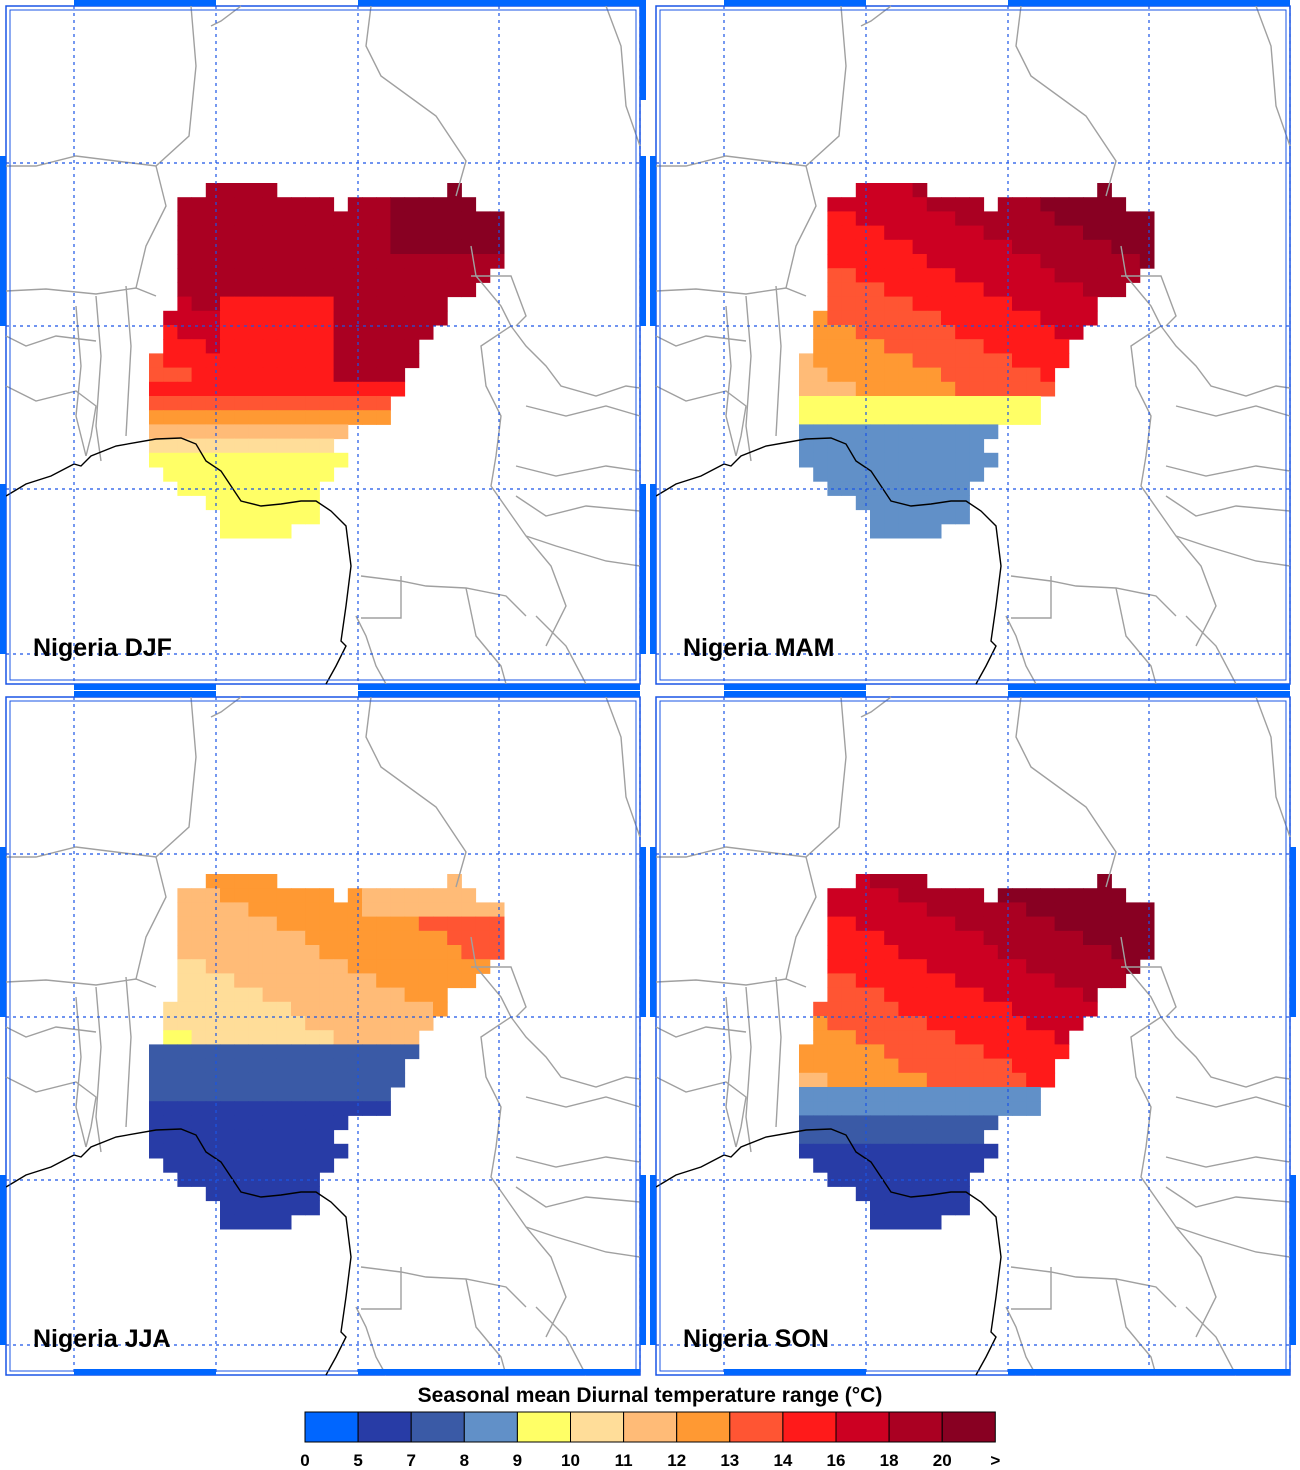 The image size is (1300, 1470). Describe the element at coordinates (624, 1460) in the screenshot. I see `colorbar-tick-label: 11` at that location.